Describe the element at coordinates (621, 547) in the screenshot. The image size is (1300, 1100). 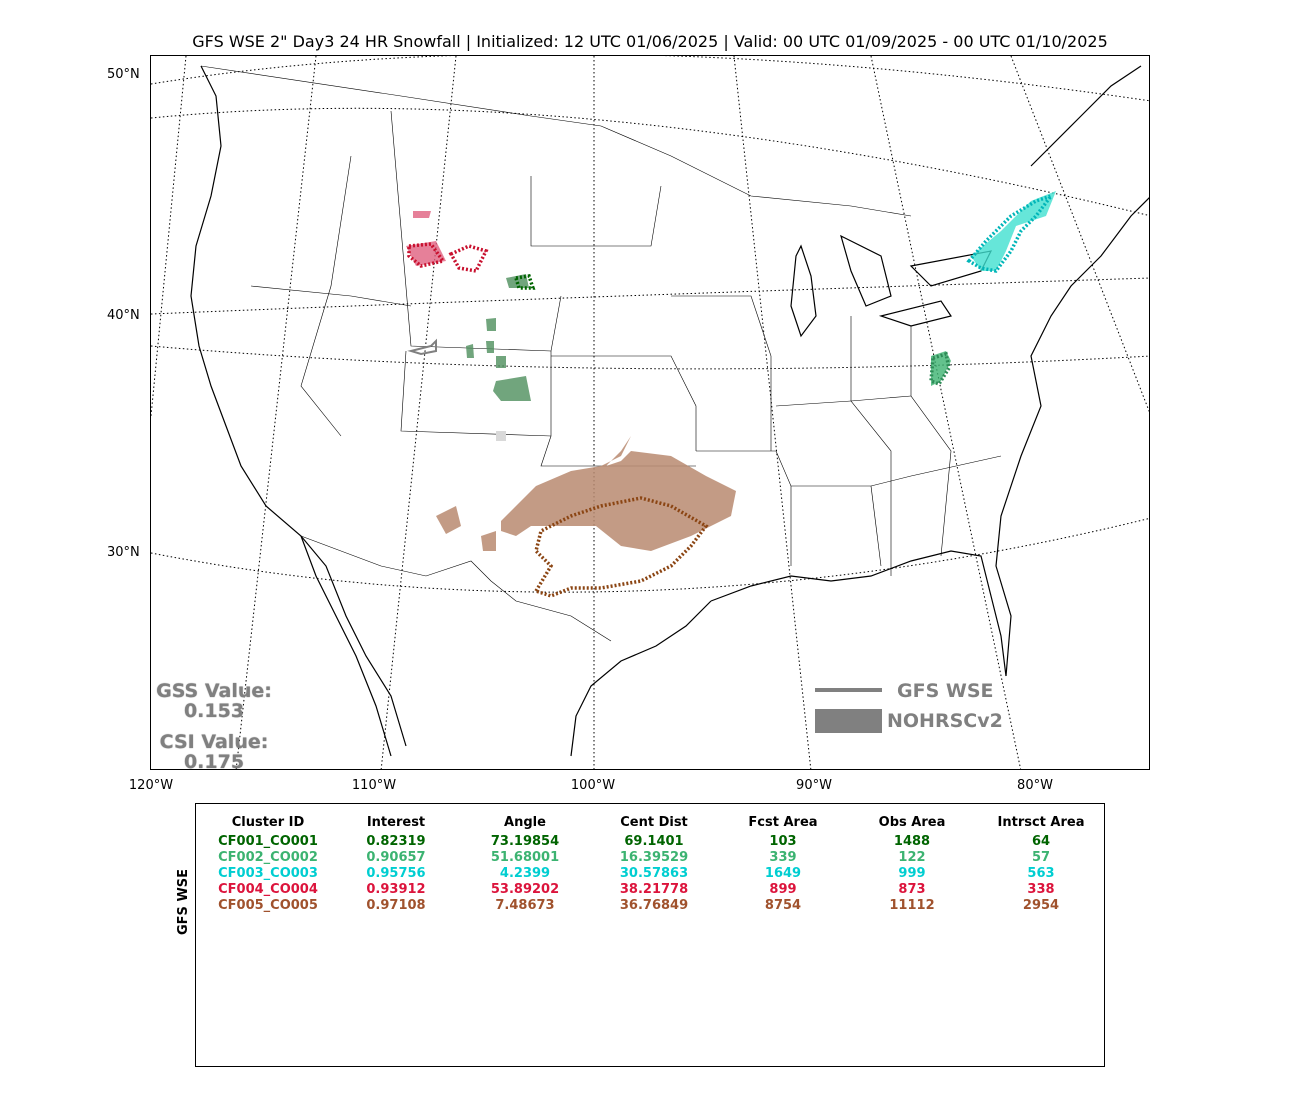
I see `fcst-contour-cf005` at that location.